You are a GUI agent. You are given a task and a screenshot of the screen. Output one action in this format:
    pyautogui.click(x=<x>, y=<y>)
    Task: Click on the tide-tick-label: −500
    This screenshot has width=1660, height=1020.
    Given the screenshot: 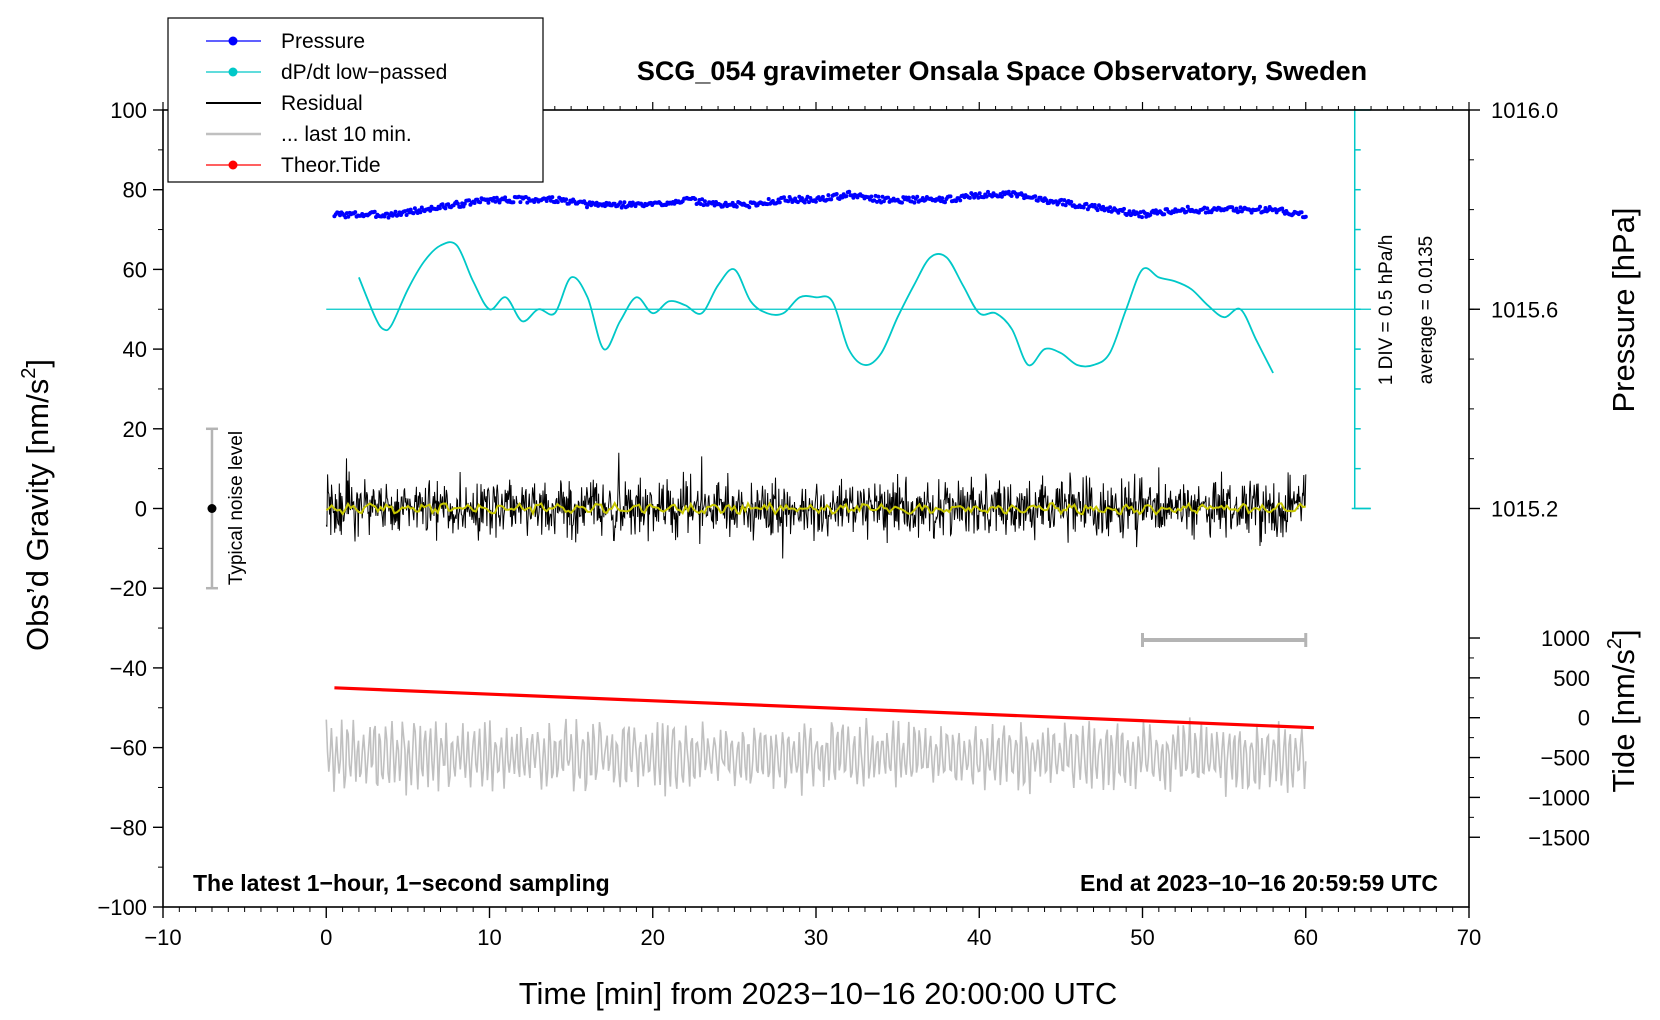 What is the action you would take?
    pyautogui.click(x=1565, y=758)
    